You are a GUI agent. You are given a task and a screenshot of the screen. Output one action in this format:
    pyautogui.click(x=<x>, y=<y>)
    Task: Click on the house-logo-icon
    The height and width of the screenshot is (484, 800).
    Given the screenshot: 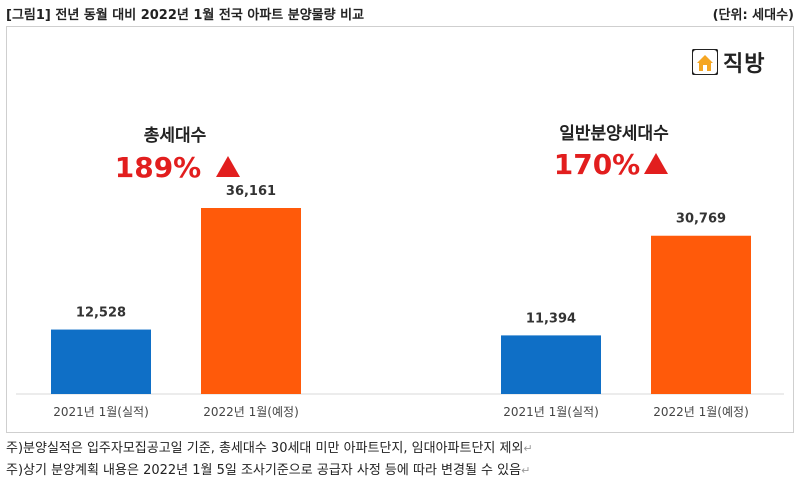 What is the action you would take?
    pyautogui.click(x=705, y=62)
    